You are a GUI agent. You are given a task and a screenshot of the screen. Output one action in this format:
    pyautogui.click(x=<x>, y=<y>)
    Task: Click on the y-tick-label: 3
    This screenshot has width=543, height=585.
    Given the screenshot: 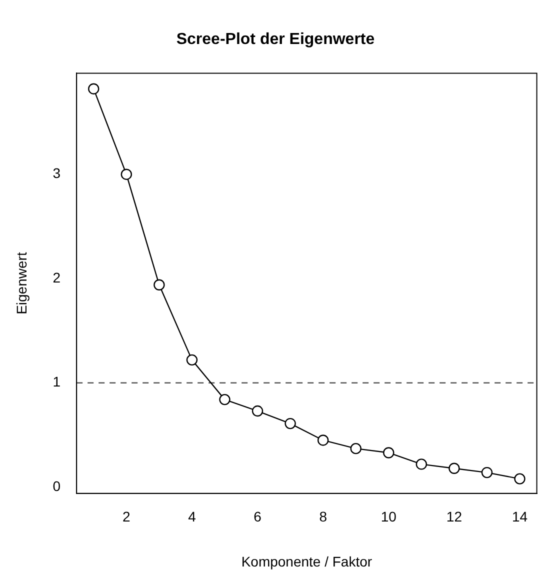 What is the action you would take?
    pyautogui.click(x=56, y=173)
    